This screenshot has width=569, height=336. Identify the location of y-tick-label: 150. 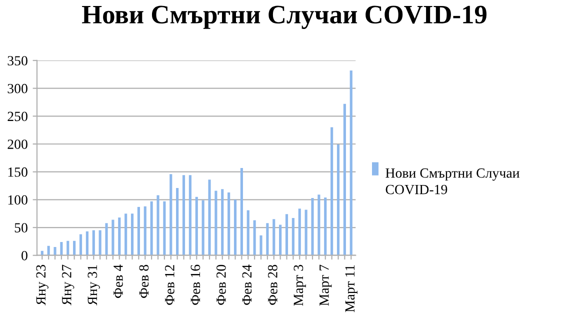
(18, 172).